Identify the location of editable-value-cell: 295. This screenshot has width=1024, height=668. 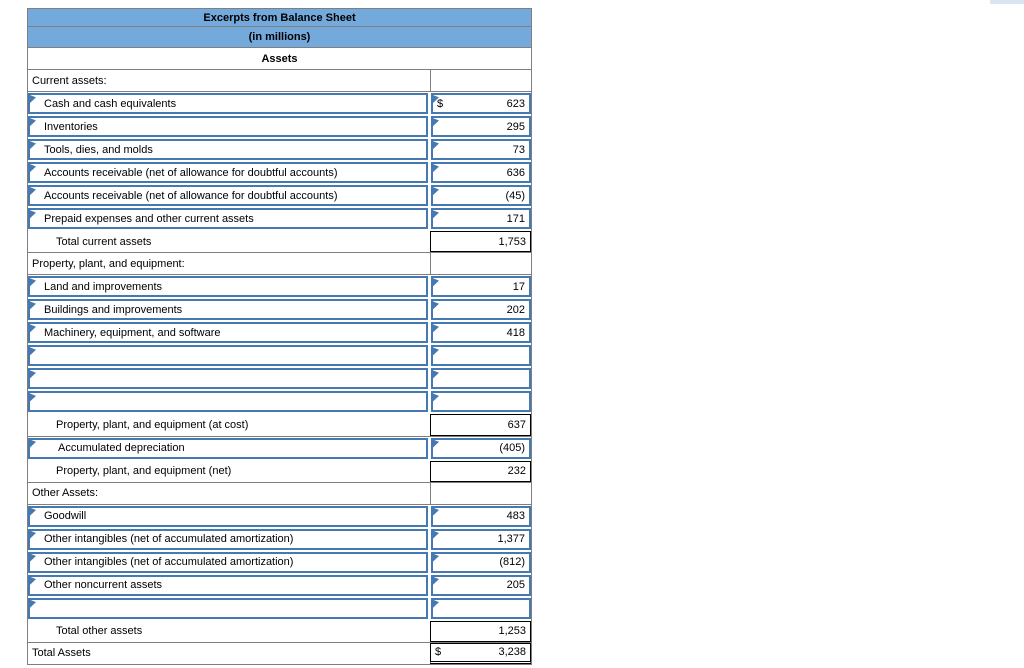
(481, 127).